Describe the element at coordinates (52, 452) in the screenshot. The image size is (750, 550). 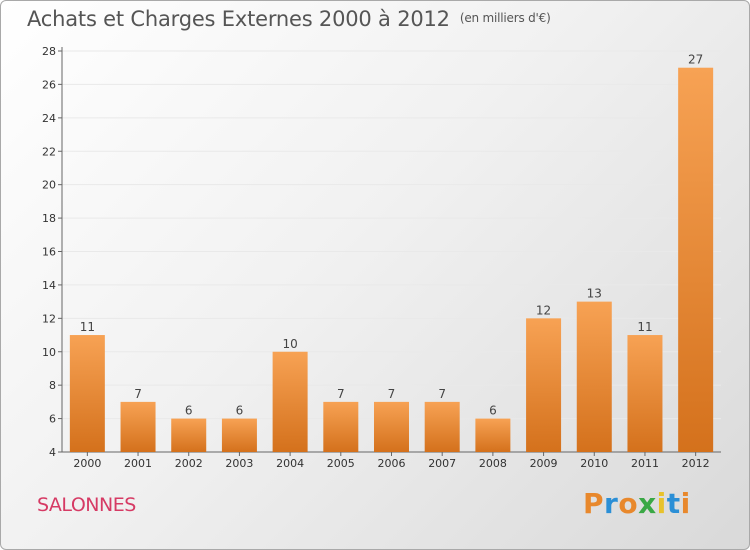
I see `y-tick-label: 4` at that location.